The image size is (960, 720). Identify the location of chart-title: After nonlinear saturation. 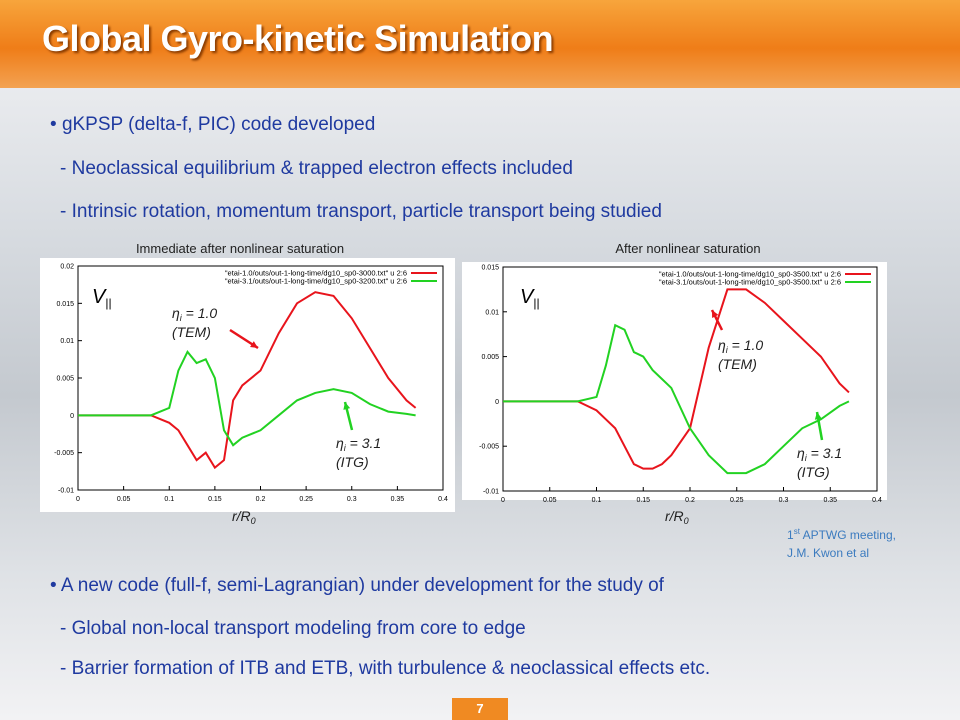
(687, 248).